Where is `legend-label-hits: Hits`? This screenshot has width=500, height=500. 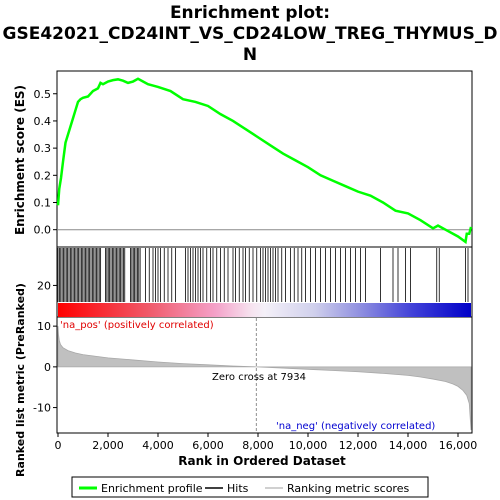
legend-label-hits: Hits is located at coordinates (238, 488).